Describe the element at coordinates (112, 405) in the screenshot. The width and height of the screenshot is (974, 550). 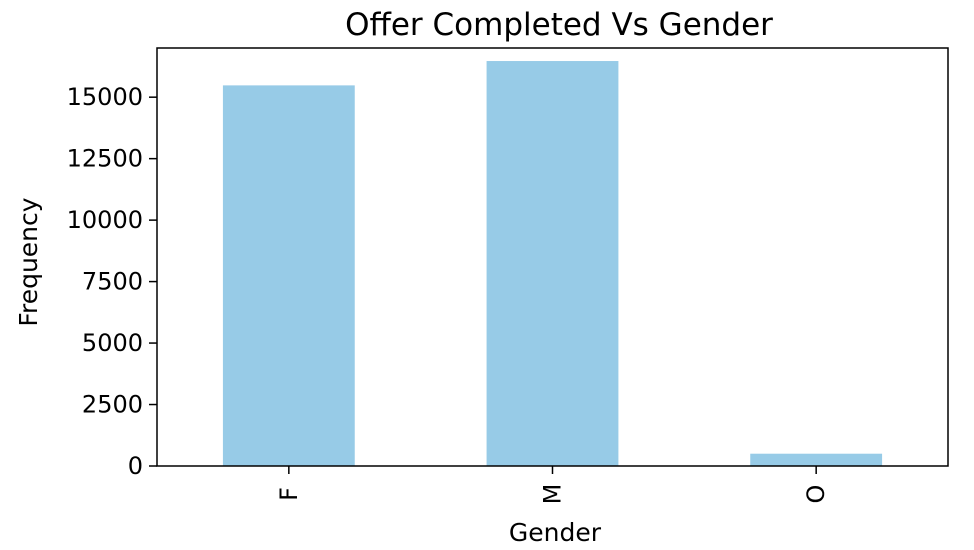
I see `y-tick-label: 2500` at that location.